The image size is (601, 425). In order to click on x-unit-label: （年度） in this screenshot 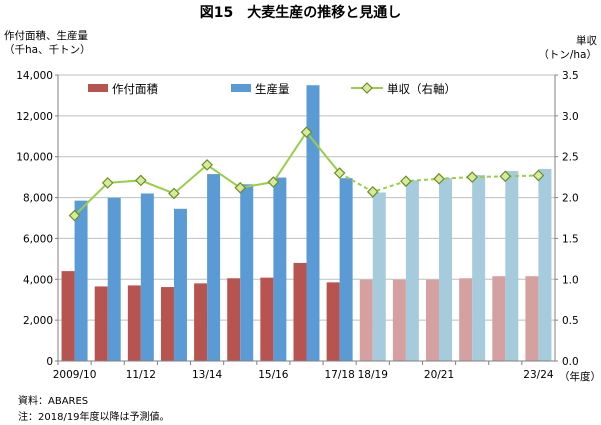, I will do `click(580, 376)`.